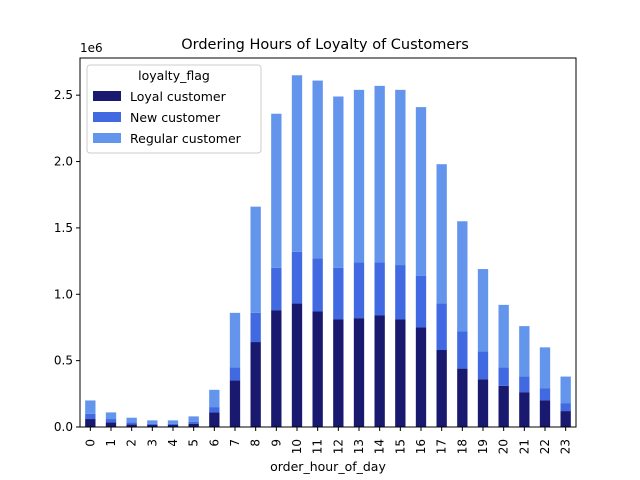 This screenshot has height=480, width=640. I want to click on legend-entry: Loyal customer, so click(178, 96).